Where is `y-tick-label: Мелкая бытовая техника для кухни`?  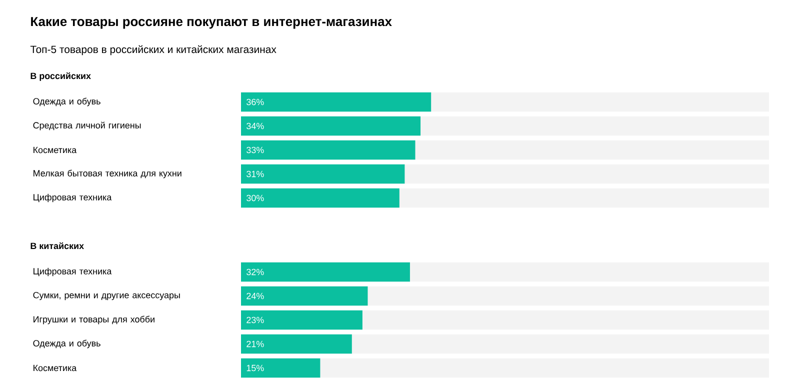
y-tick-label: Мелкая бытовая техника для кухни is located at coordinates (108, 174).